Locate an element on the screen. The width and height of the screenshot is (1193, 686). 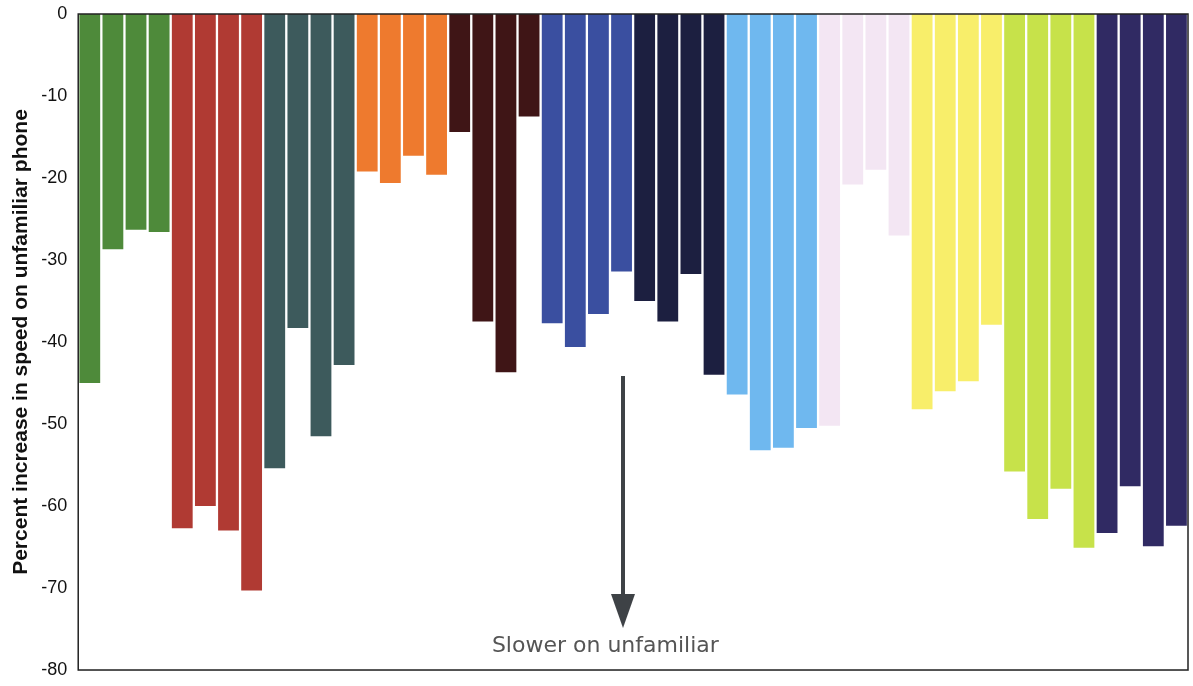
y-tick-label: -10 is located at coordinates (54, 94).